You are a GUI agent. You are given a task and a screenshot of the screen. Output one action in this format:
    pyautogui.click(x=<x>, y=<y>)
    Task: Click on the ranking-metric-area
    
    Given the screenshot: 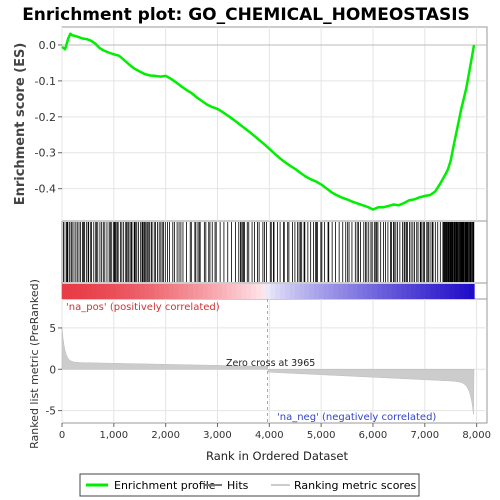 What is the action you would take?
    pyautogui.click(x=268, y=371)
    